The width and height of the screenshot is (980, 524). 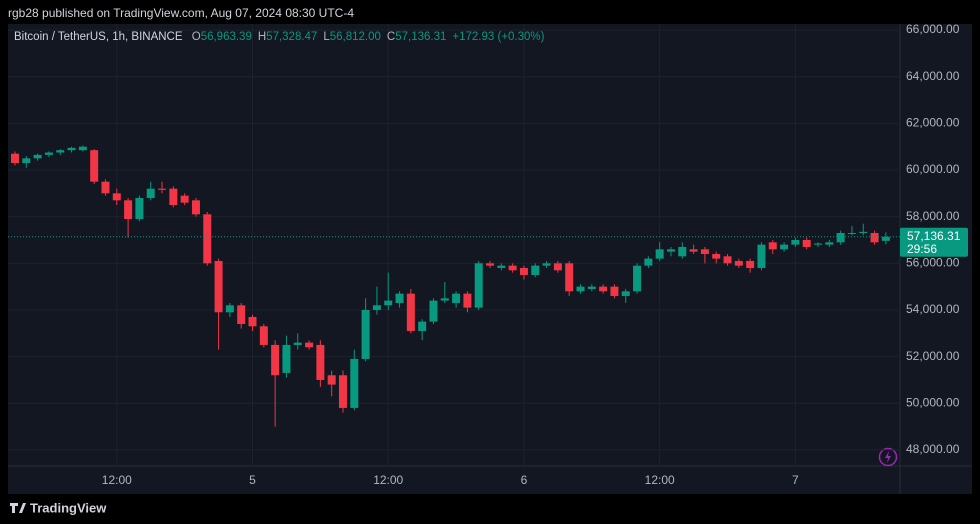 What do you see at coordinates (292, 37) in the screenshot?
I see `ohlc-value: 57,328.47` at bounding box center [292, 37].